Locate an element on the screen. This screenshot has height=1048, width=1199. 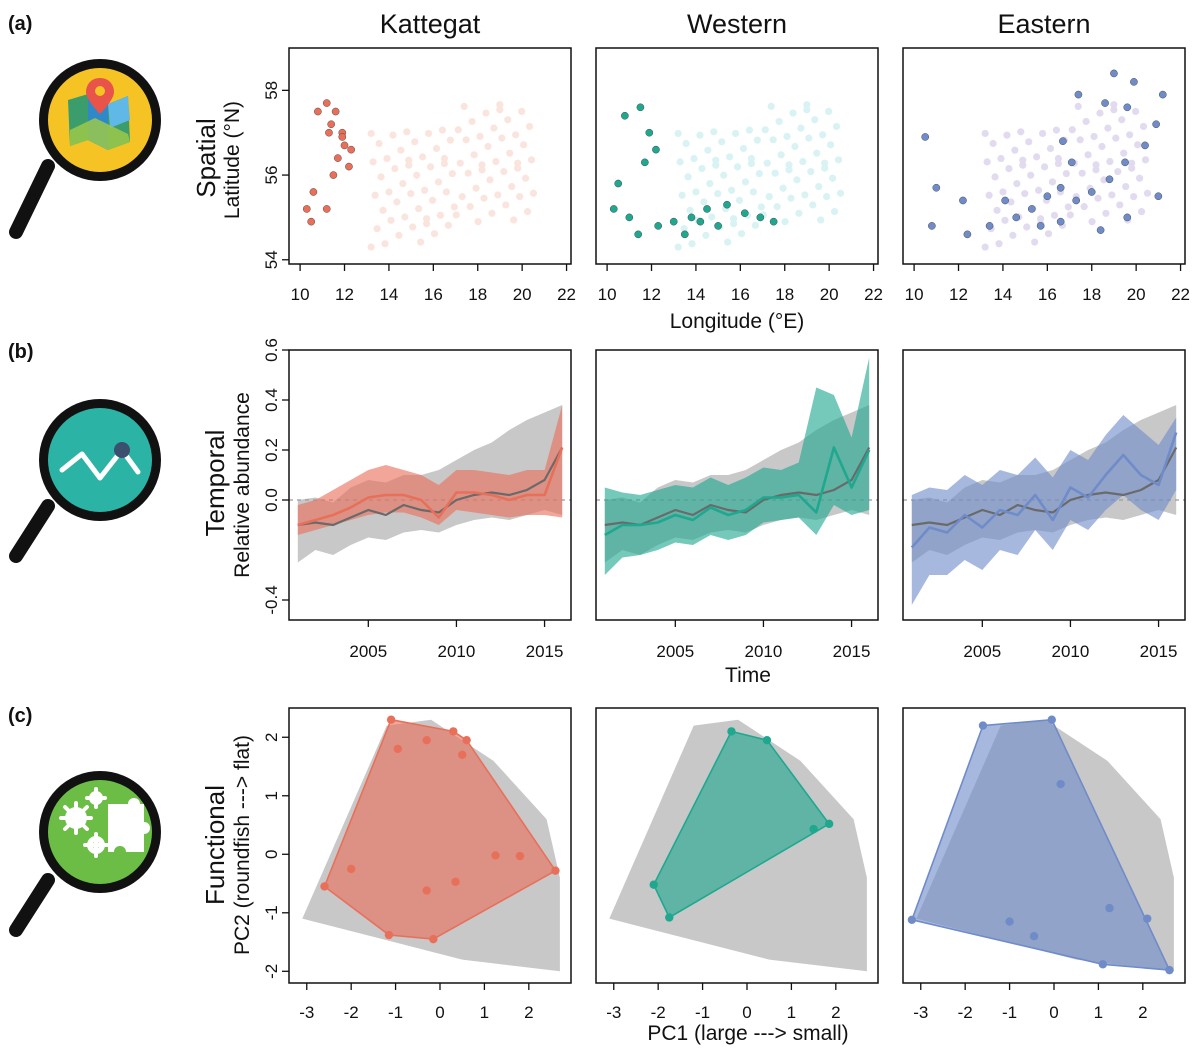
y-tick-label-spatial: 56 is located at coordinates (271, 175).